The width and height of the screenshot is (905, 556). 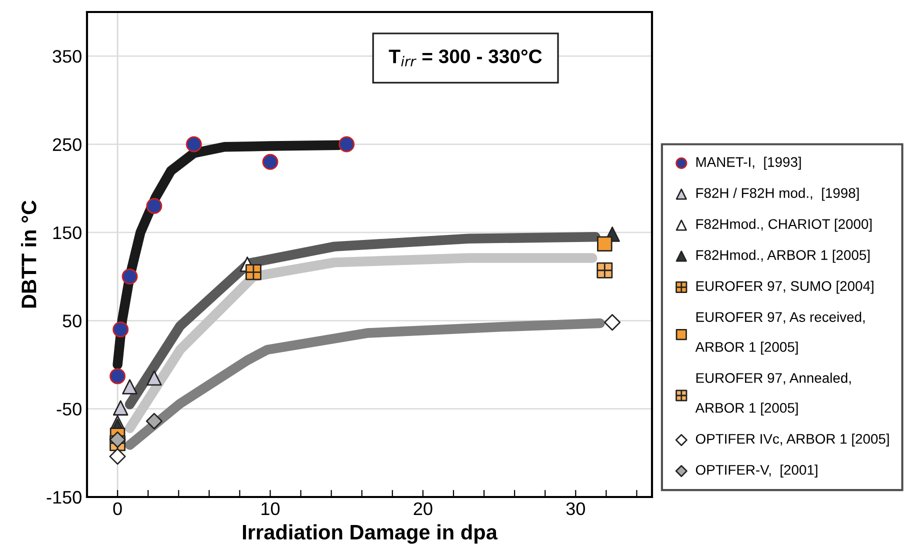 What do you see at coordinates (792, 440) in the screenshot?
I see `legend-label: OPTIFER IVc, ARBOR 1 [2005]` at bounding box center [792, 440].